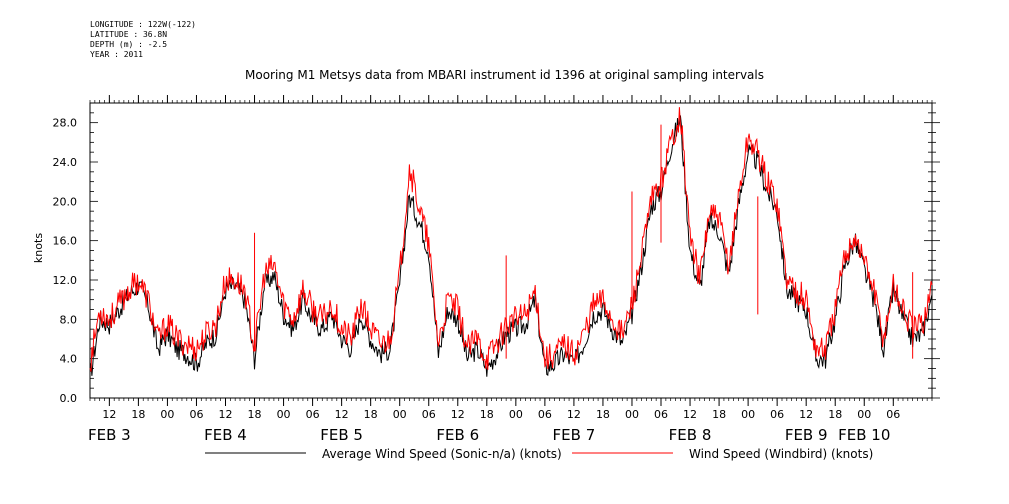  Describe the element at coordinates (781, 454) in the screenshot. I see `legend-label-windbird: Wind Speed (Windbird) (knots)` at that location.